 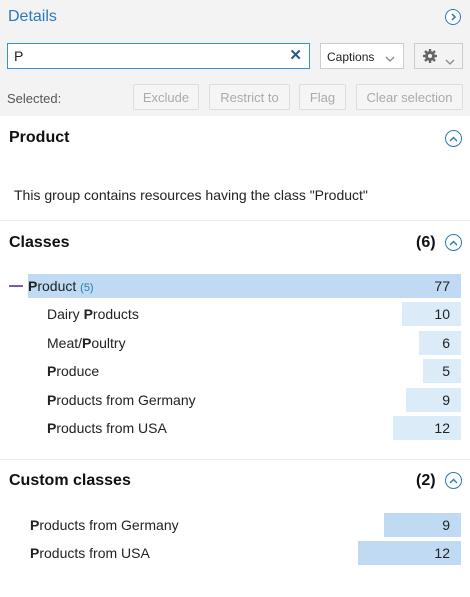 I want to click on class-count: 10, so click(x=442, y=314).